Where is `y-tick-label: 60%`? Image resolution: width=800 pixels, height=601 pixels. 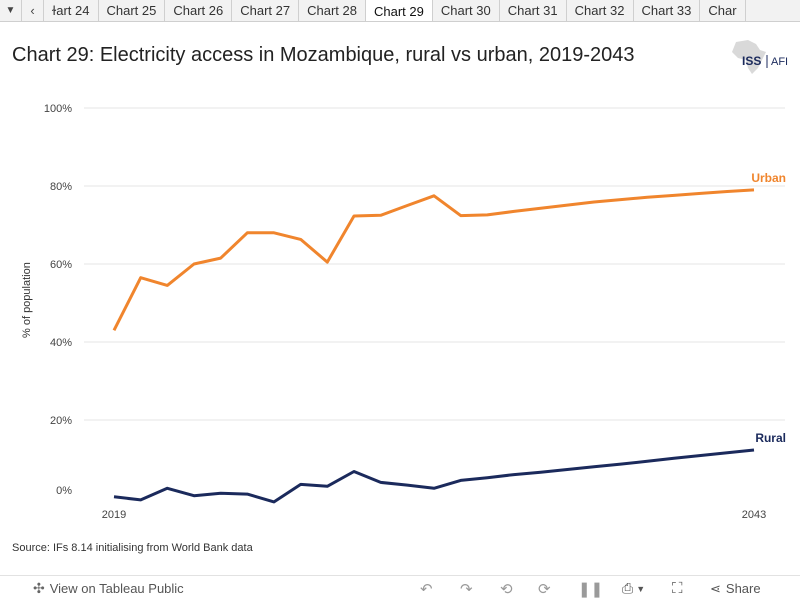
y-tick-label: 60% is located at coordinates (61, 265).